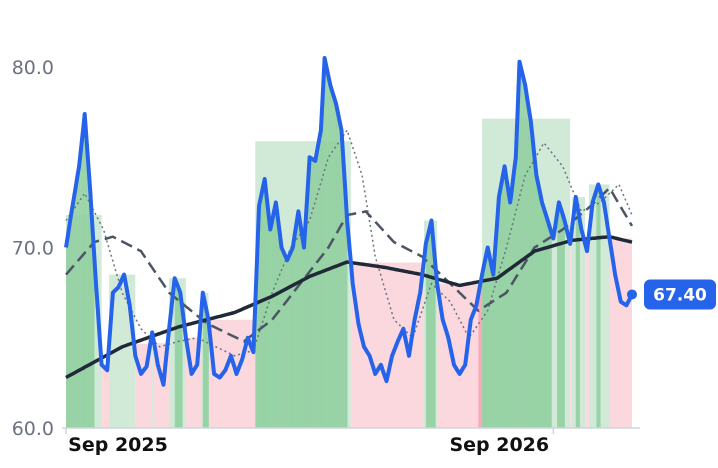 The height and width of the screenshot is (468, 718). Describe the element at coordinates (153, 380) in the screenshot. I see `band-up` at that location.